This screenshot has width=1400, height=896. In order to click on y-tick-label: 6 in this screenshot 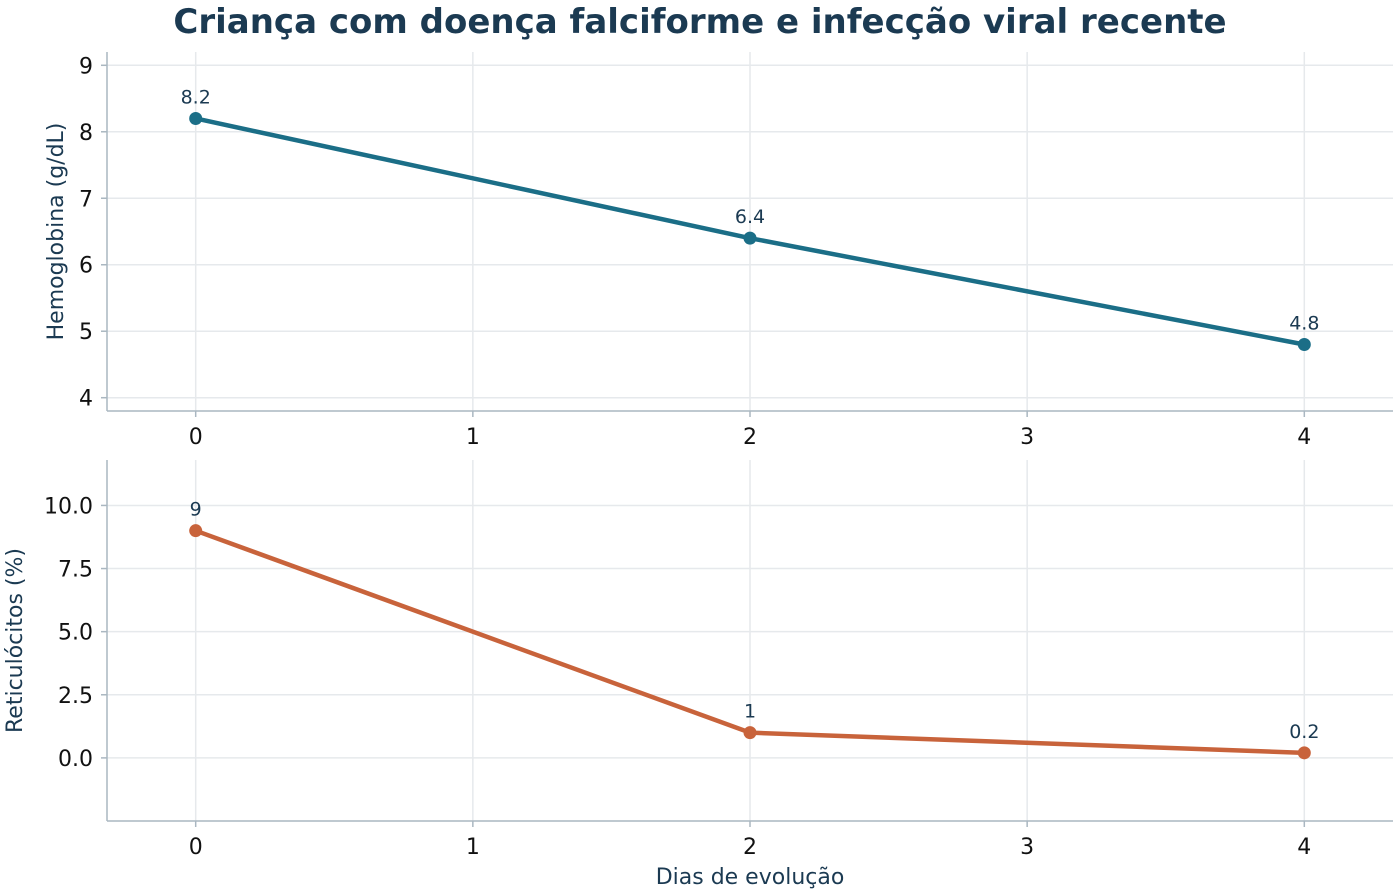, I will do `click(86, 266)`.